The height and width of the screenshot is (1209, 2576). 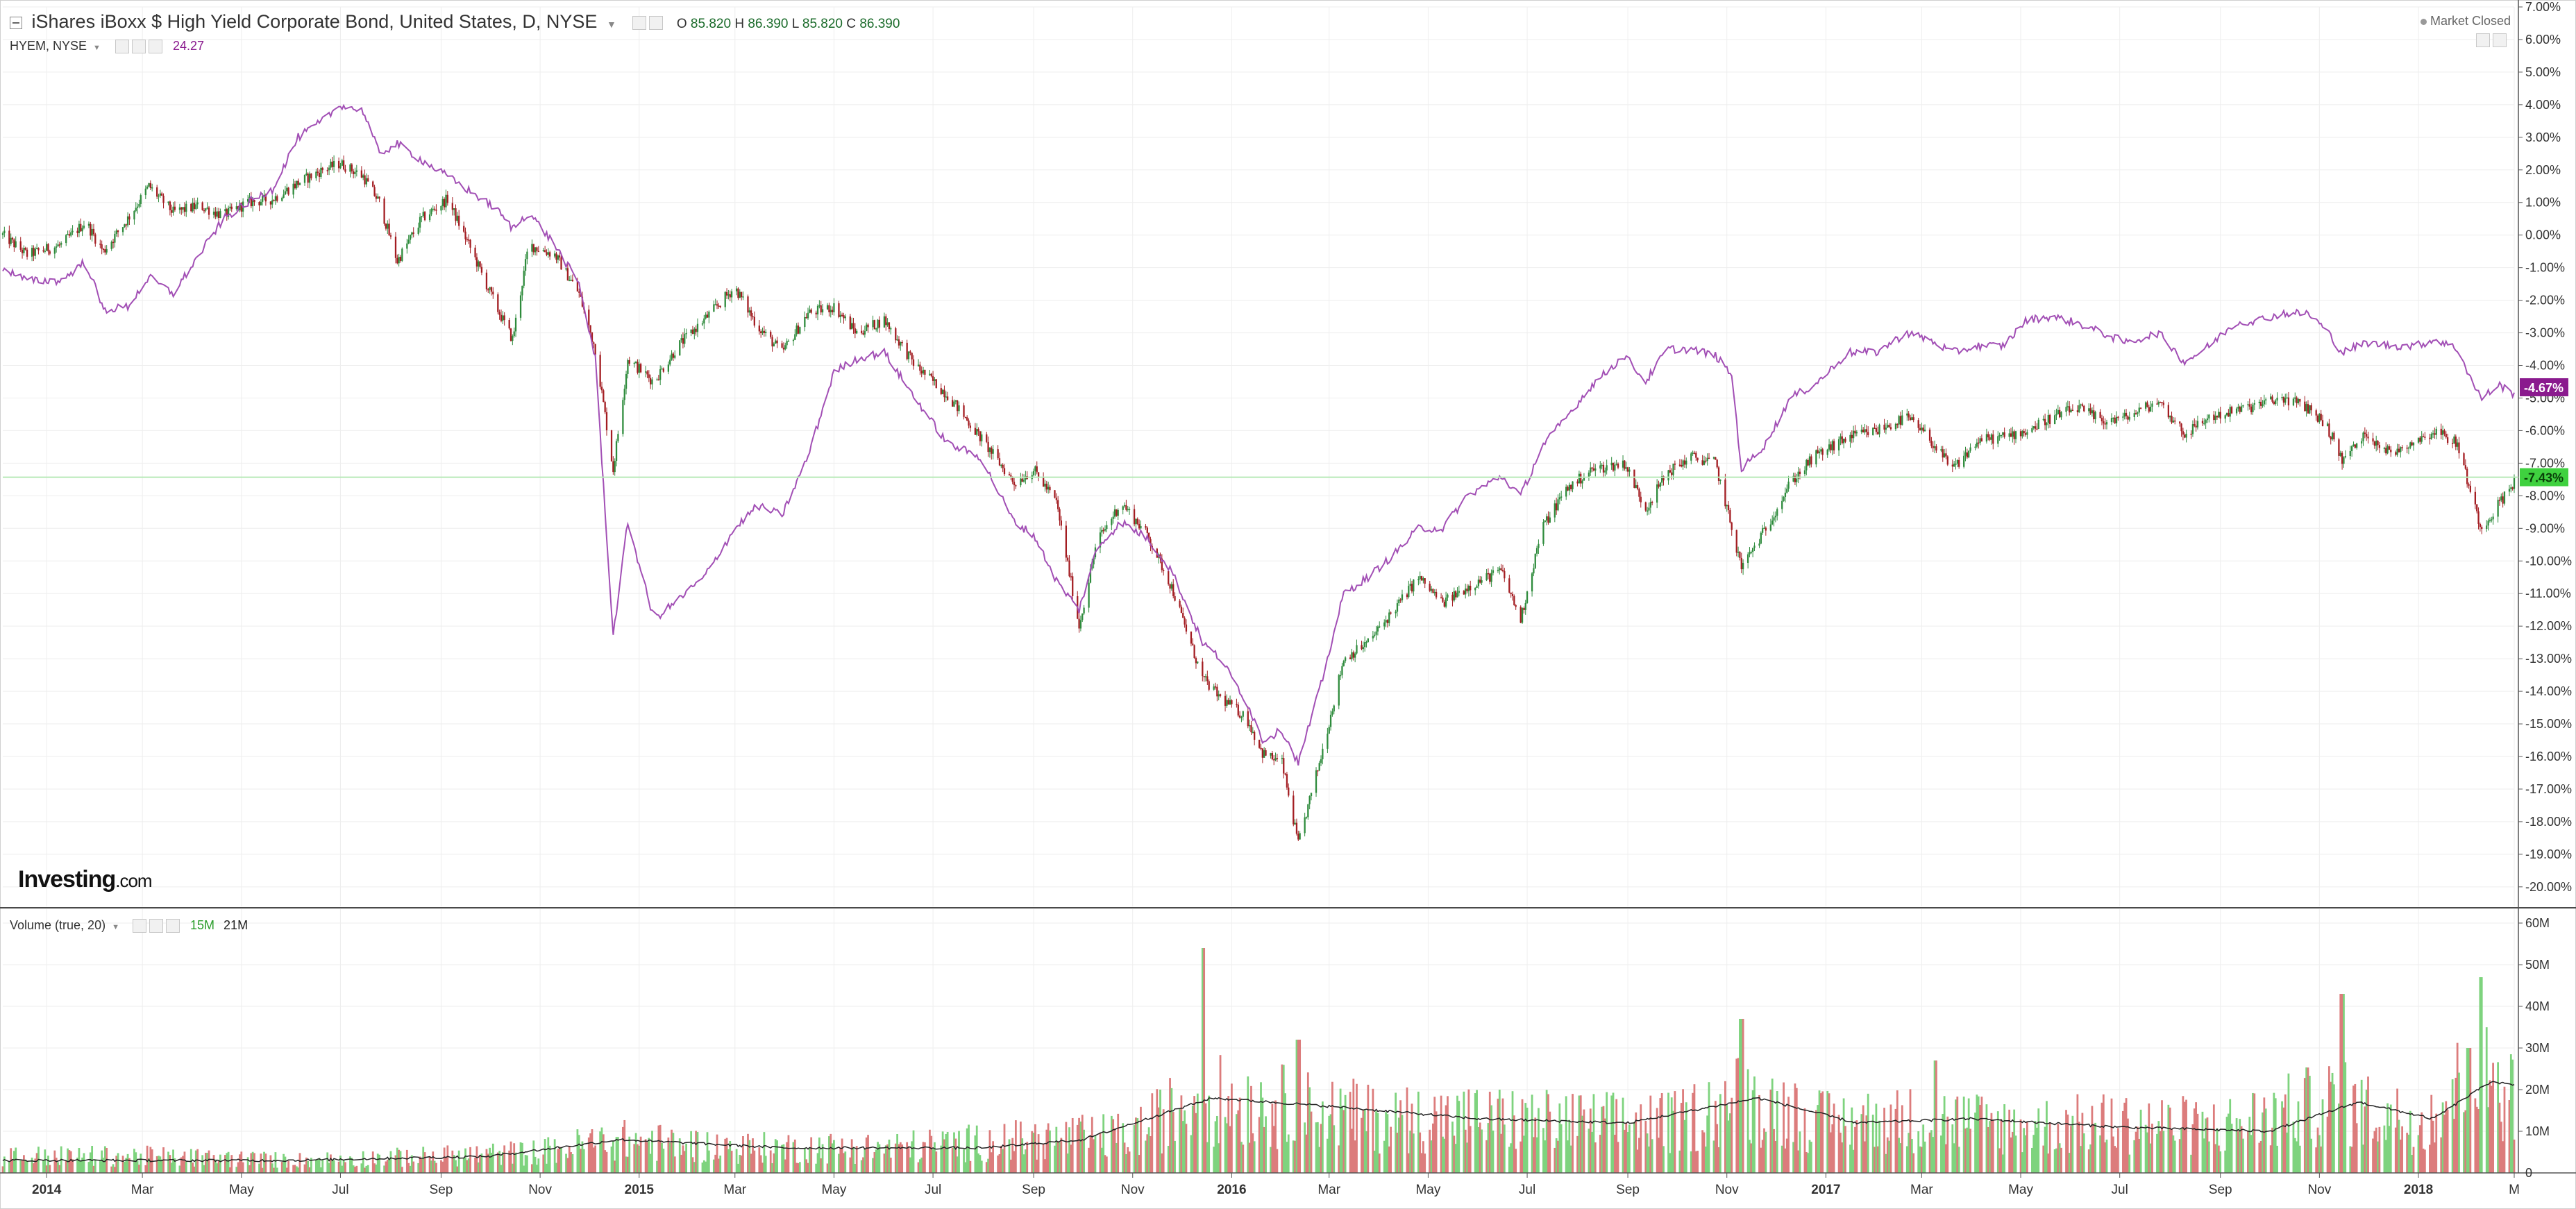 What do you see at coordinates (2537, 1006) in the screenshot?
I see `axis-tick-label: 40M` at bounding box center [2537, 1006].